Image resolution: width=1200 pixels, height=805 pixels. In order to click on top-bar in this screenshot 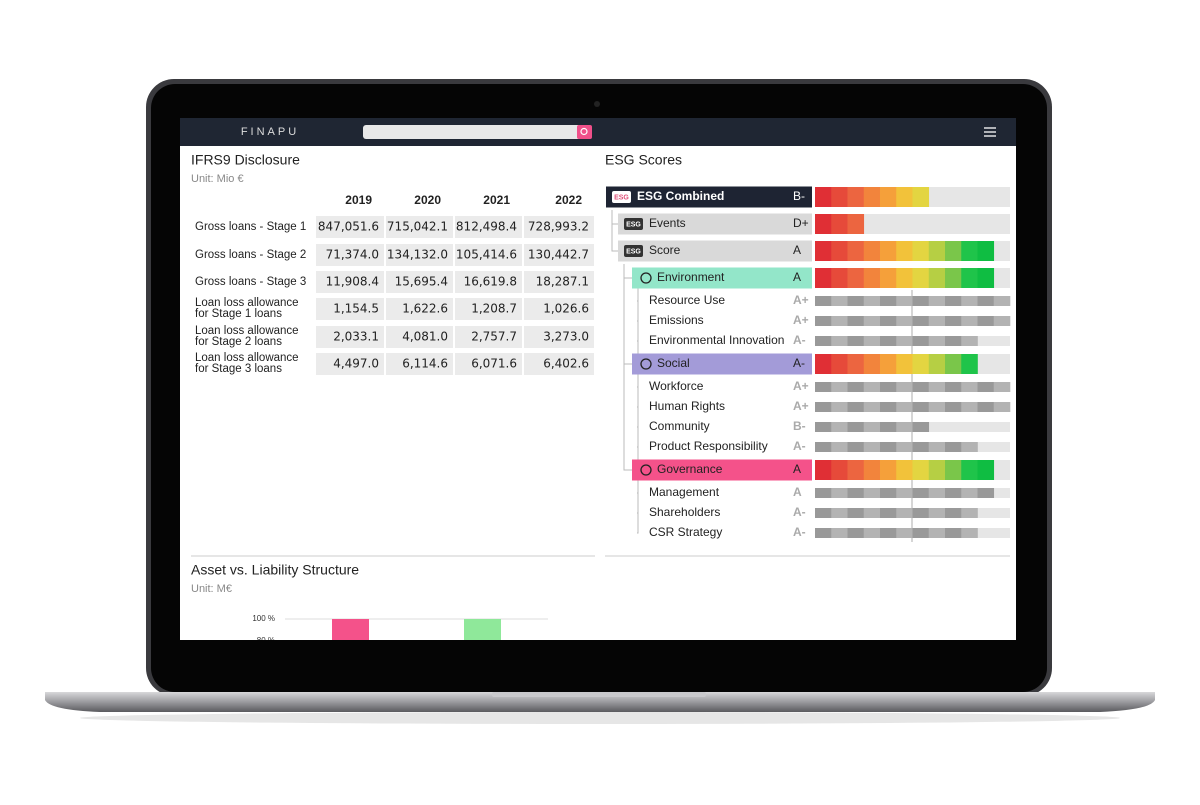, I will do `click(598, 132)`.